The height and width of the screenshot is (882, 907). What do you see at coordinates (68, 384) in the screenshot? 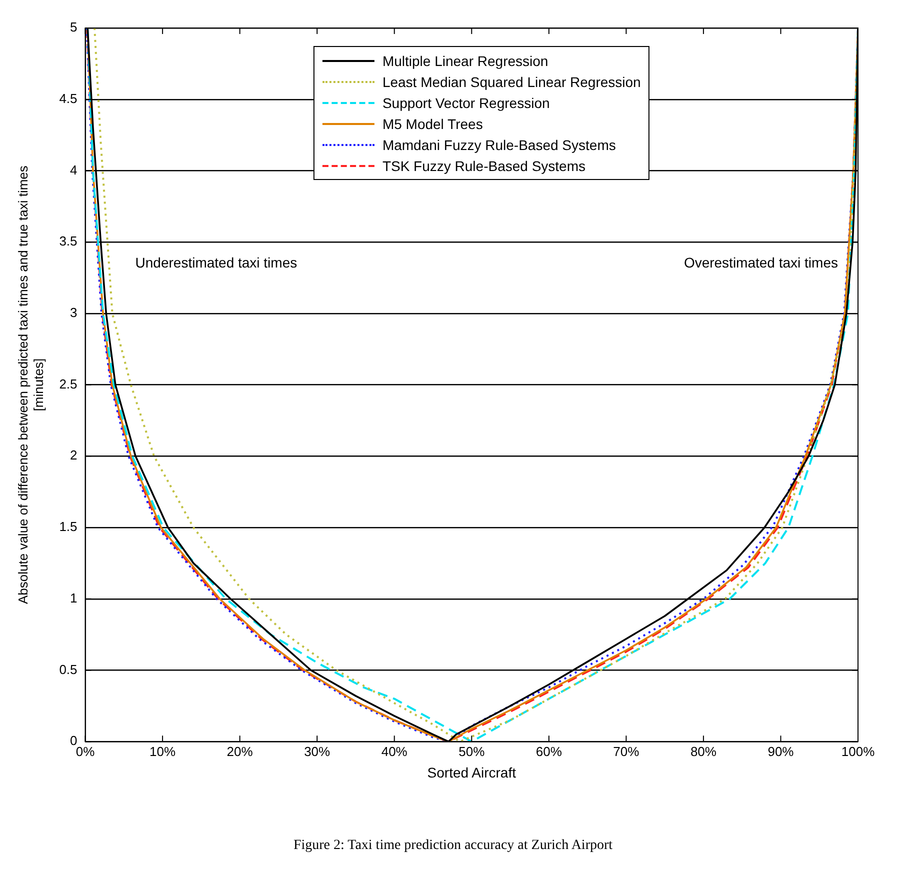
I see `y-tick-label: 2.5` at bounding box center [68, 384].